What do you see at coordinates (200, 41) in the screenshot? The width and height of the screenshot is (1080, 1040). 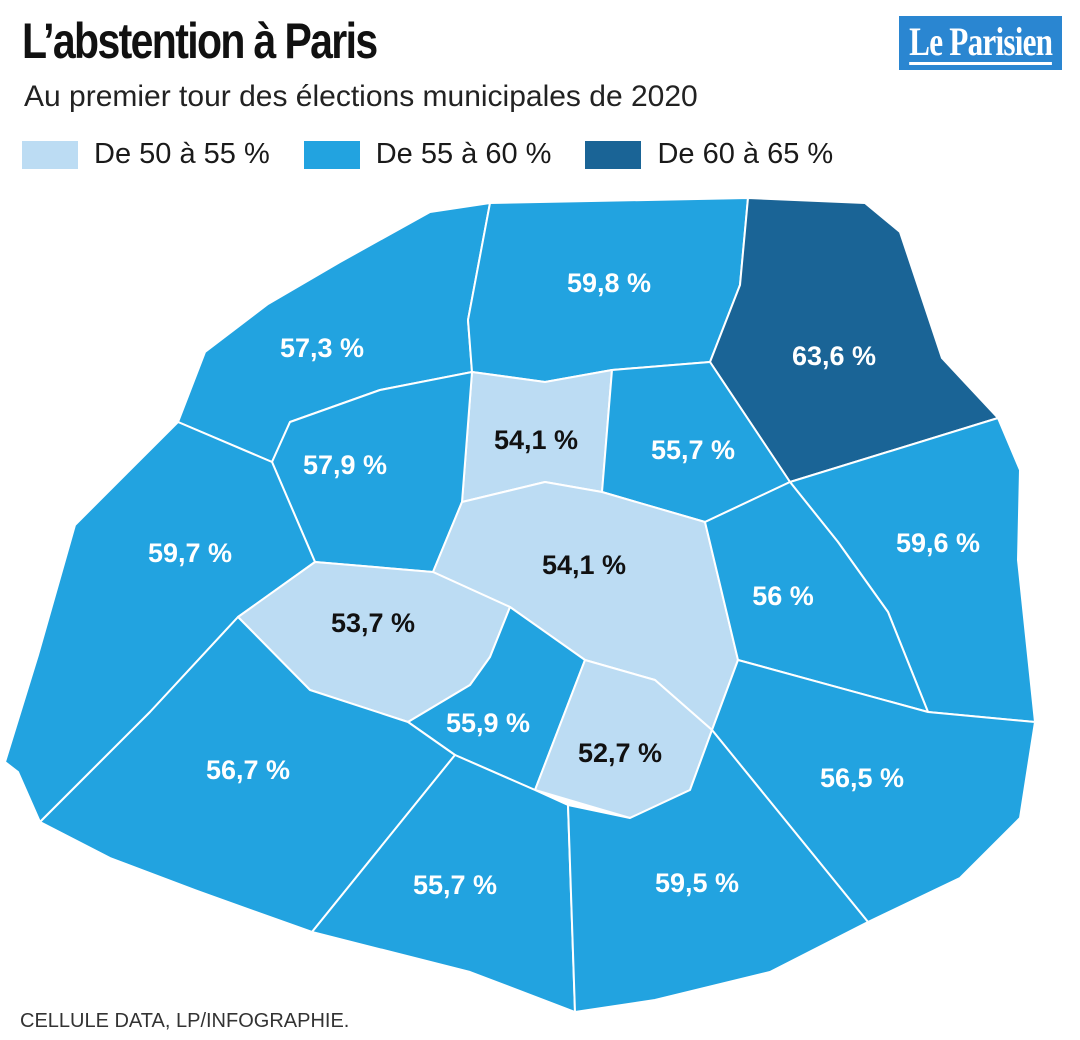 I see `map-title: L’abstention à Paris` at bounding box center [200, 41].